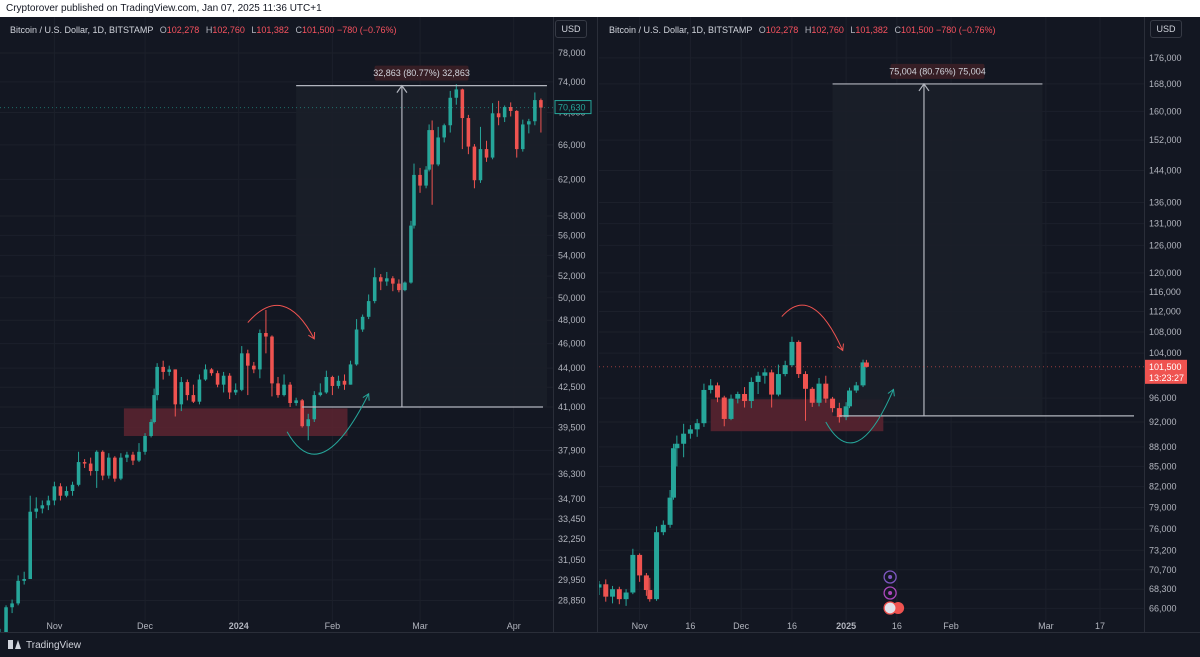 The height and width of the screenshot is (657, 1200). I want to click on ohlc-close-label: C, so click(298, 30).